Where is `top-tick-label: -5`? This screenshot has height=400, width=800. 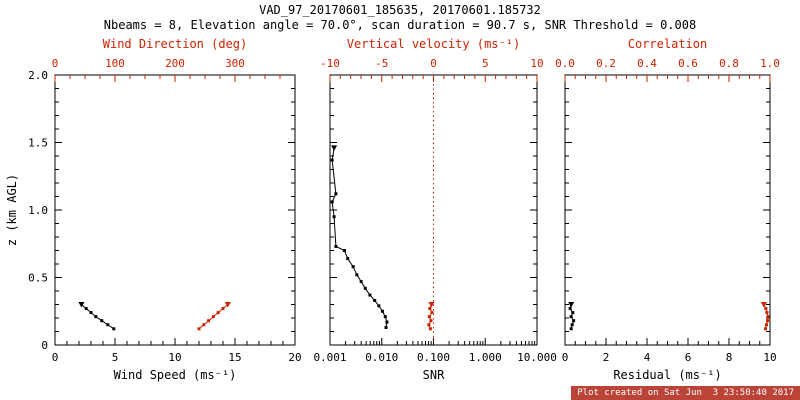 top-tick-label: -5 is located at coordinates (381, 63).